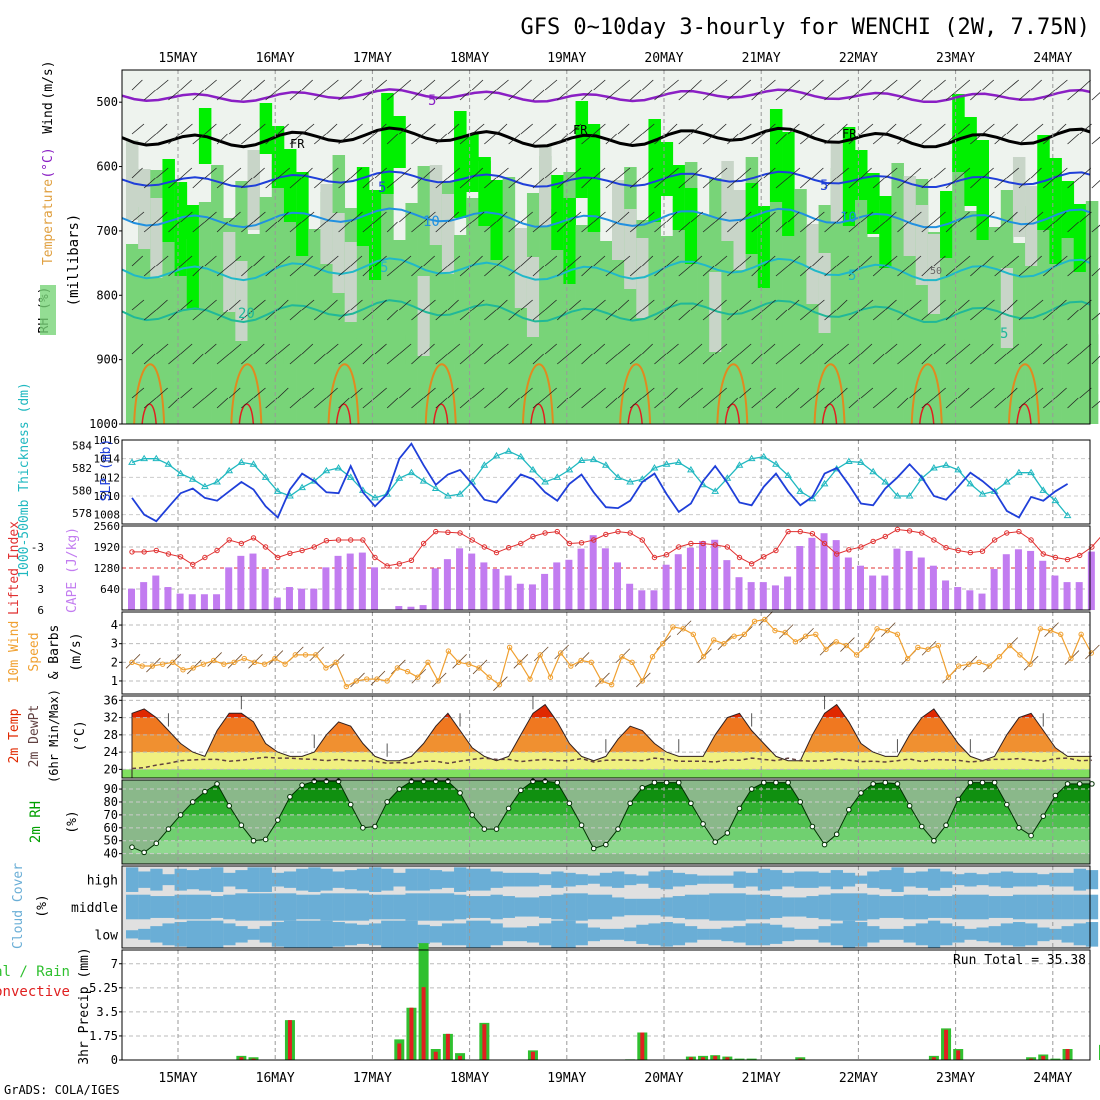 The image size is (1100, 1100). What do you see at coordinates (107, 526) in the screenshot?
I see `cape-tick-label: 2560` at bounding box center [107, 526].